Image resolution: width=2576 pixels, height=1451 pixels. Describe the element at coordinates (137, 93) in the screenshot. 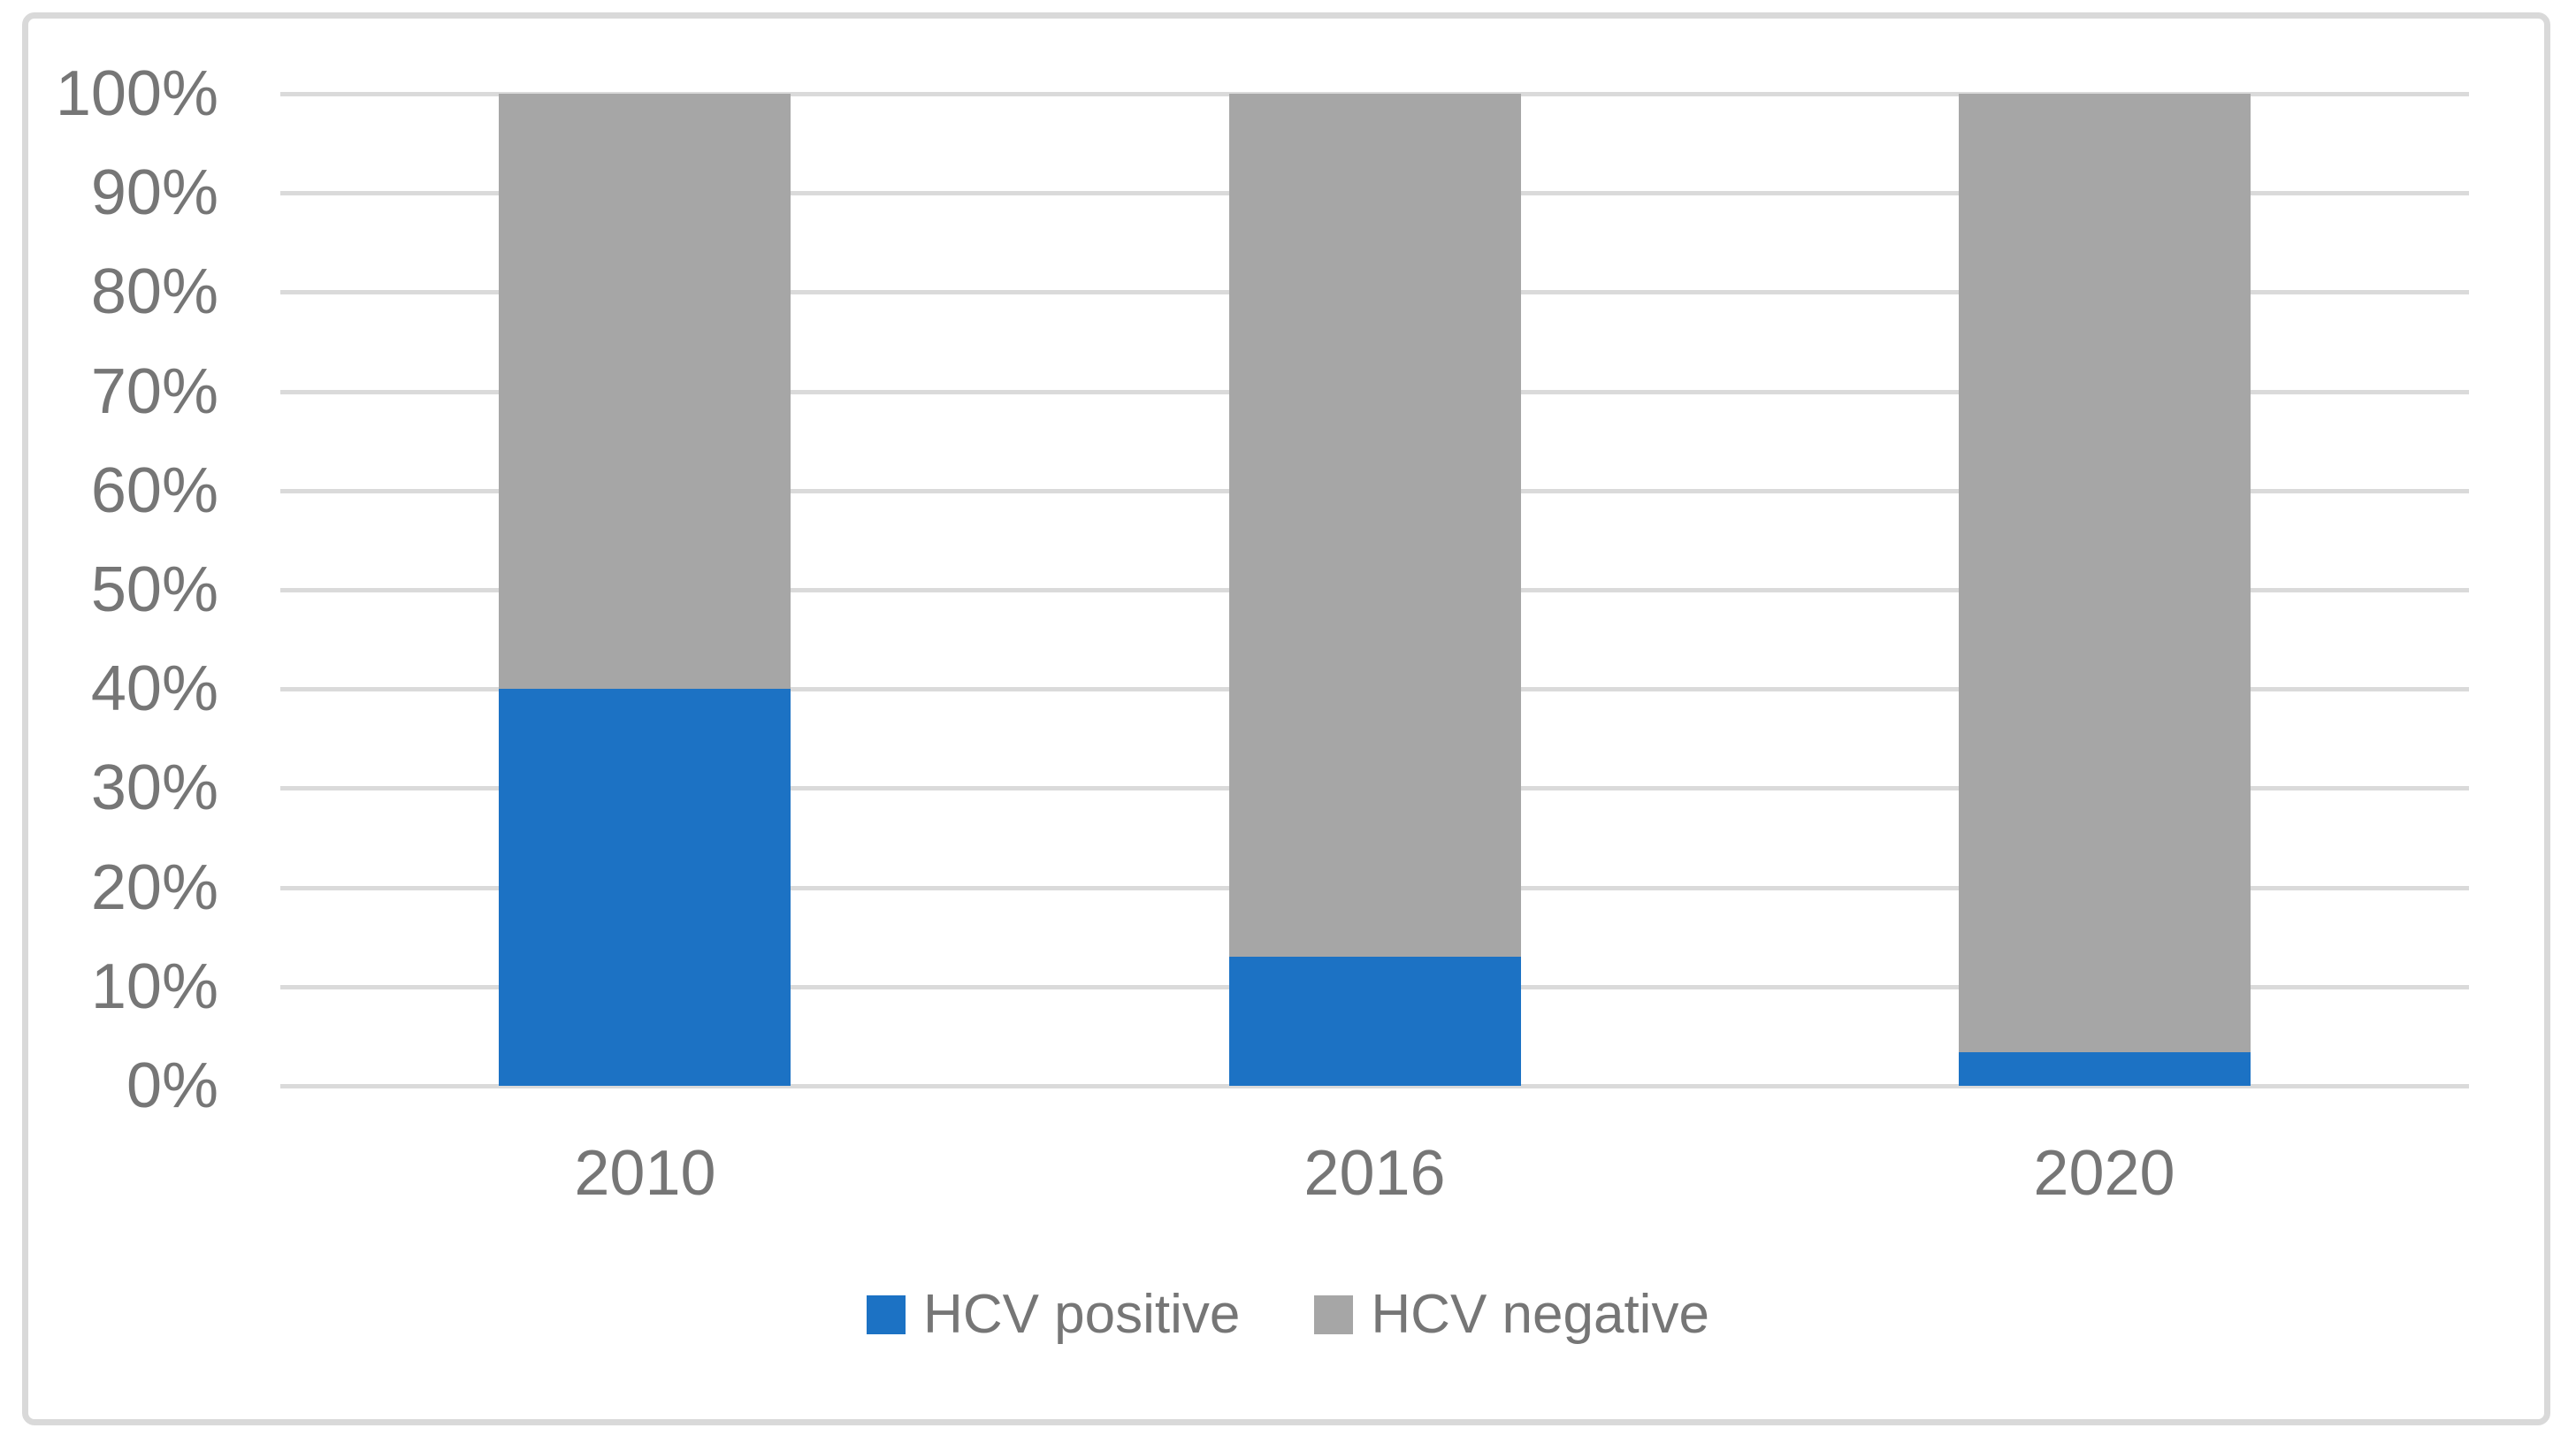

I see `y-tick-label-100-: 100%` at that location.